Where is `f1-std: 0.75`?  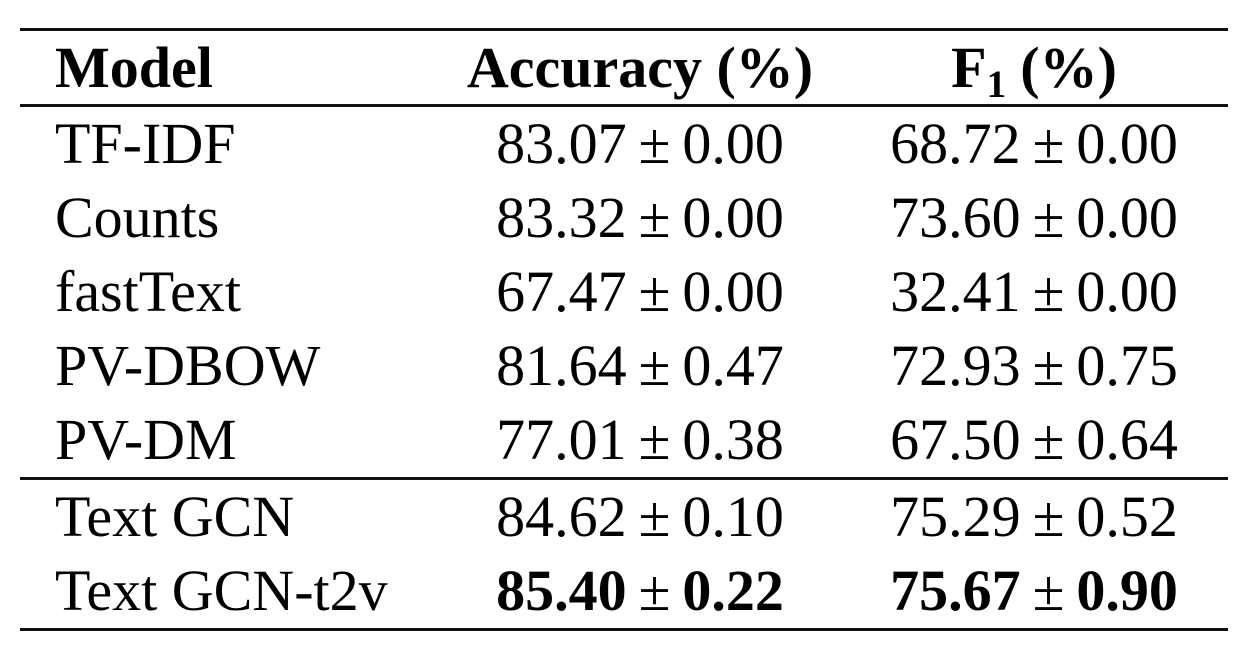 f1-std: 0.75 is located at coordinates (1127, 365).